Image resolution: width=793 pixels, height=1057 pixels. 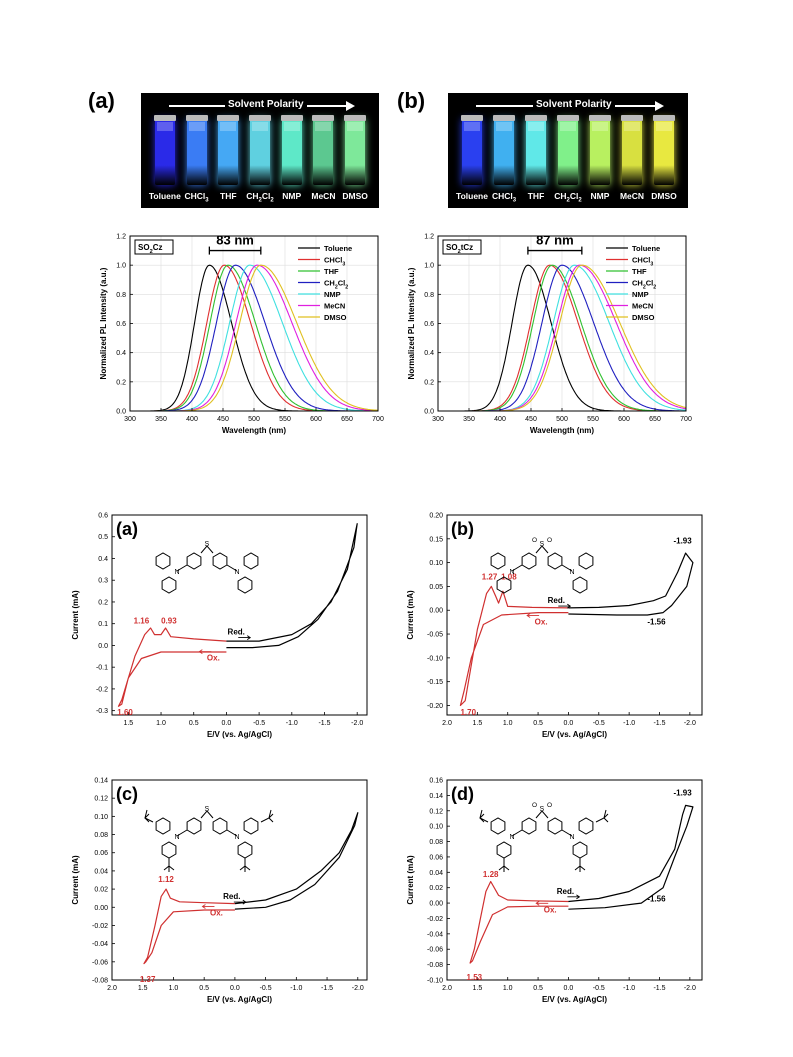 I want to click on y-tick-label: -0.2, so click(x=102, y=689).